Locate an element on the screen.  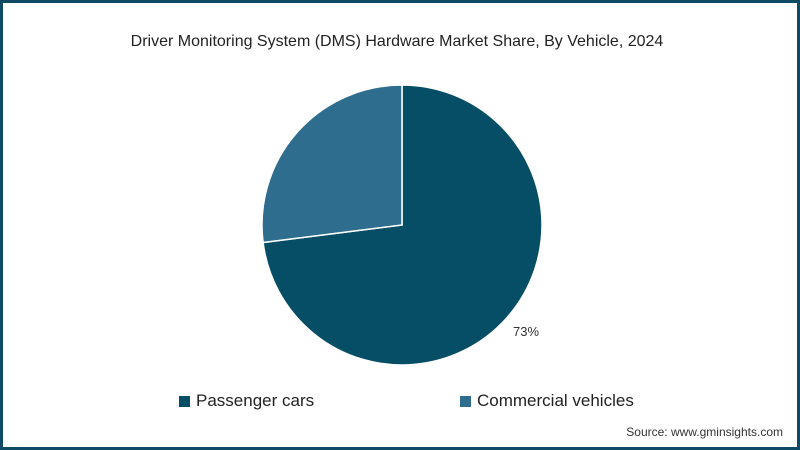
legend-label: Commercial vehicles is located at coordinates (555, 400).